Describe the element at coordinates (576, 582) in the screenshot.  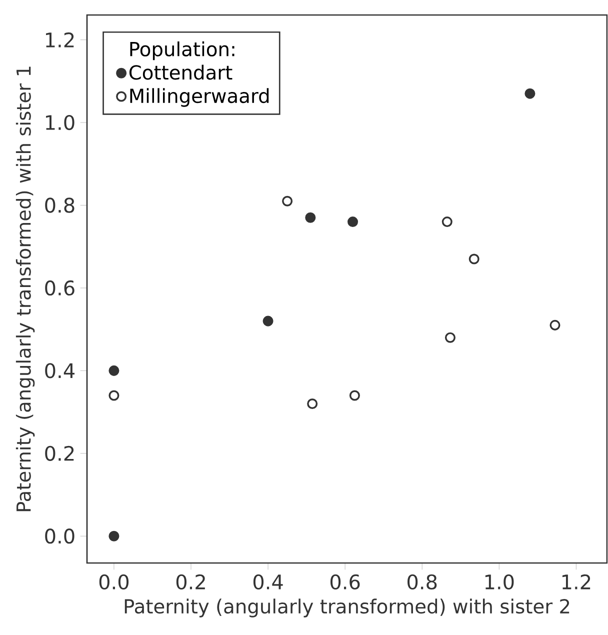
I see `x-tick-label: 1.2` at that location.